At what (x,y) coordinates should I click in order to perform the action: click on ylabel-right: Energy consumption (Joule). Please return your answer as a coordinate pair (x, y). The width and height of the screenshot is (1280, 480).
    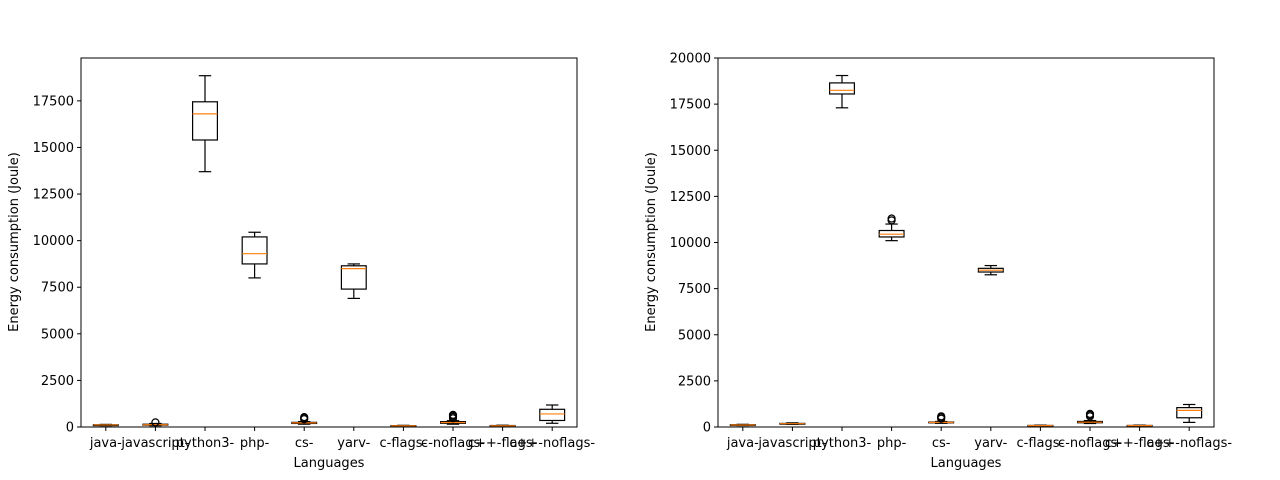
    Looking at the image, I should click on (651, 242).